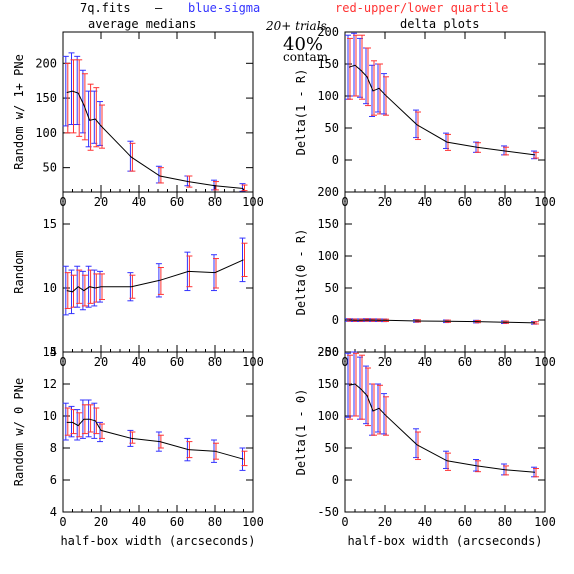  I want to click on panel-3-xtick-label: 40, so click(139, 362).